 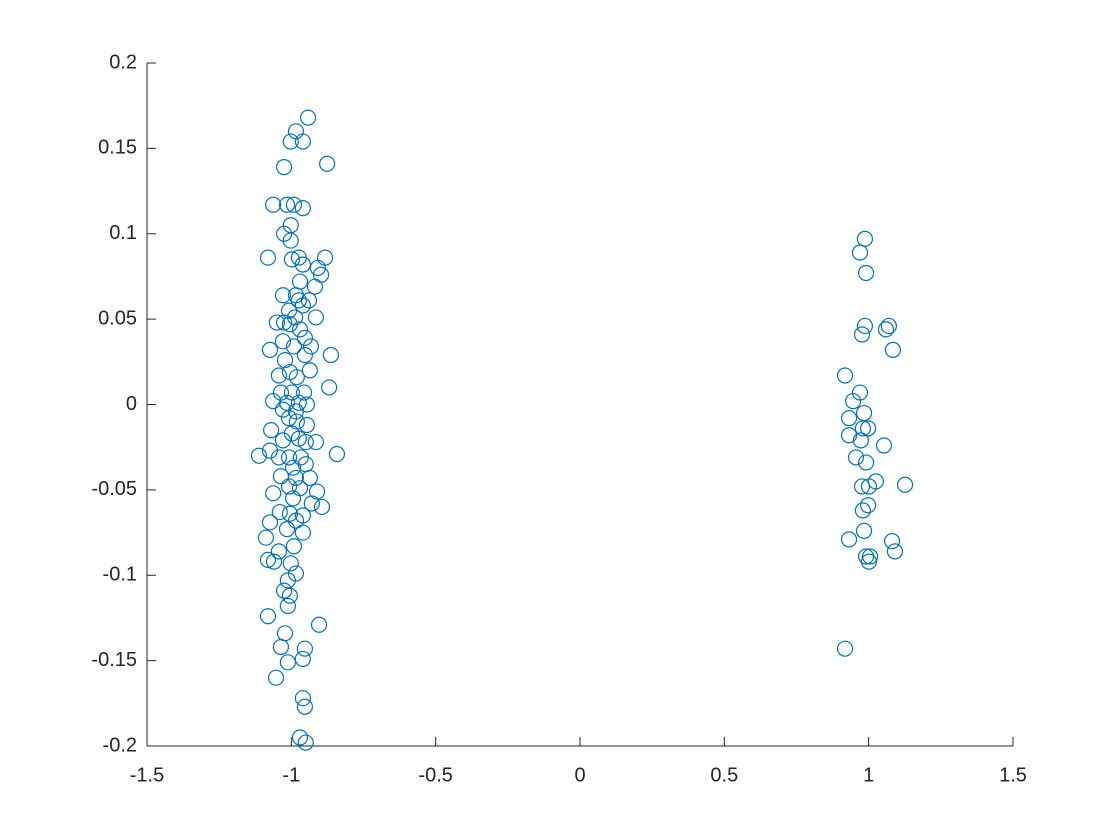 I want to click on y-tick-label: -0.2, so click(x=120, y=745).